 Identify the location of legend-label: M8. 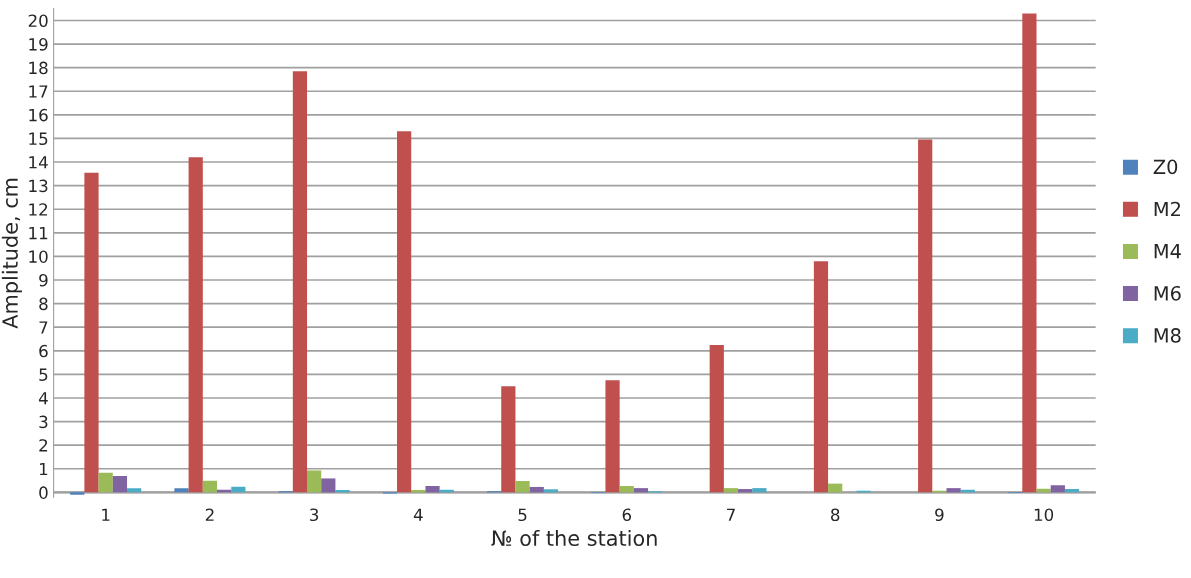
(1167, 335).